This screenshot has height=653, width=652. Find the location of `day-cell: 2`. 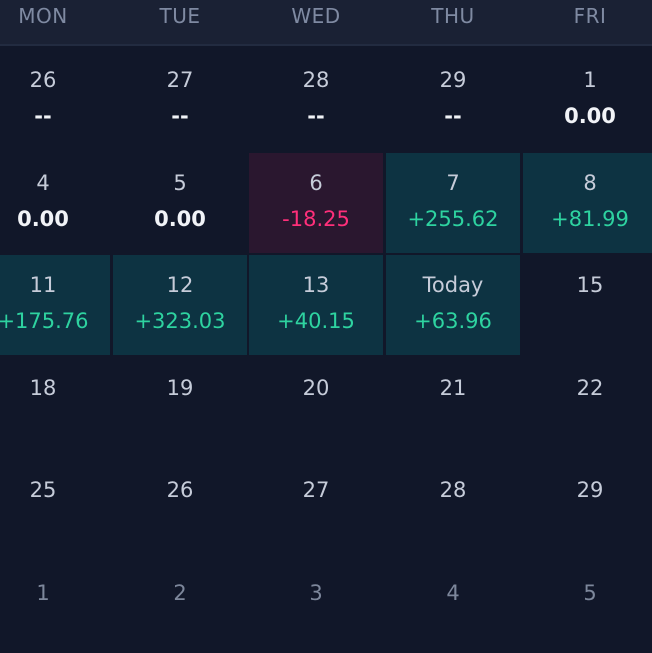

day-cell: 2 is located at coordinates (180, 608).